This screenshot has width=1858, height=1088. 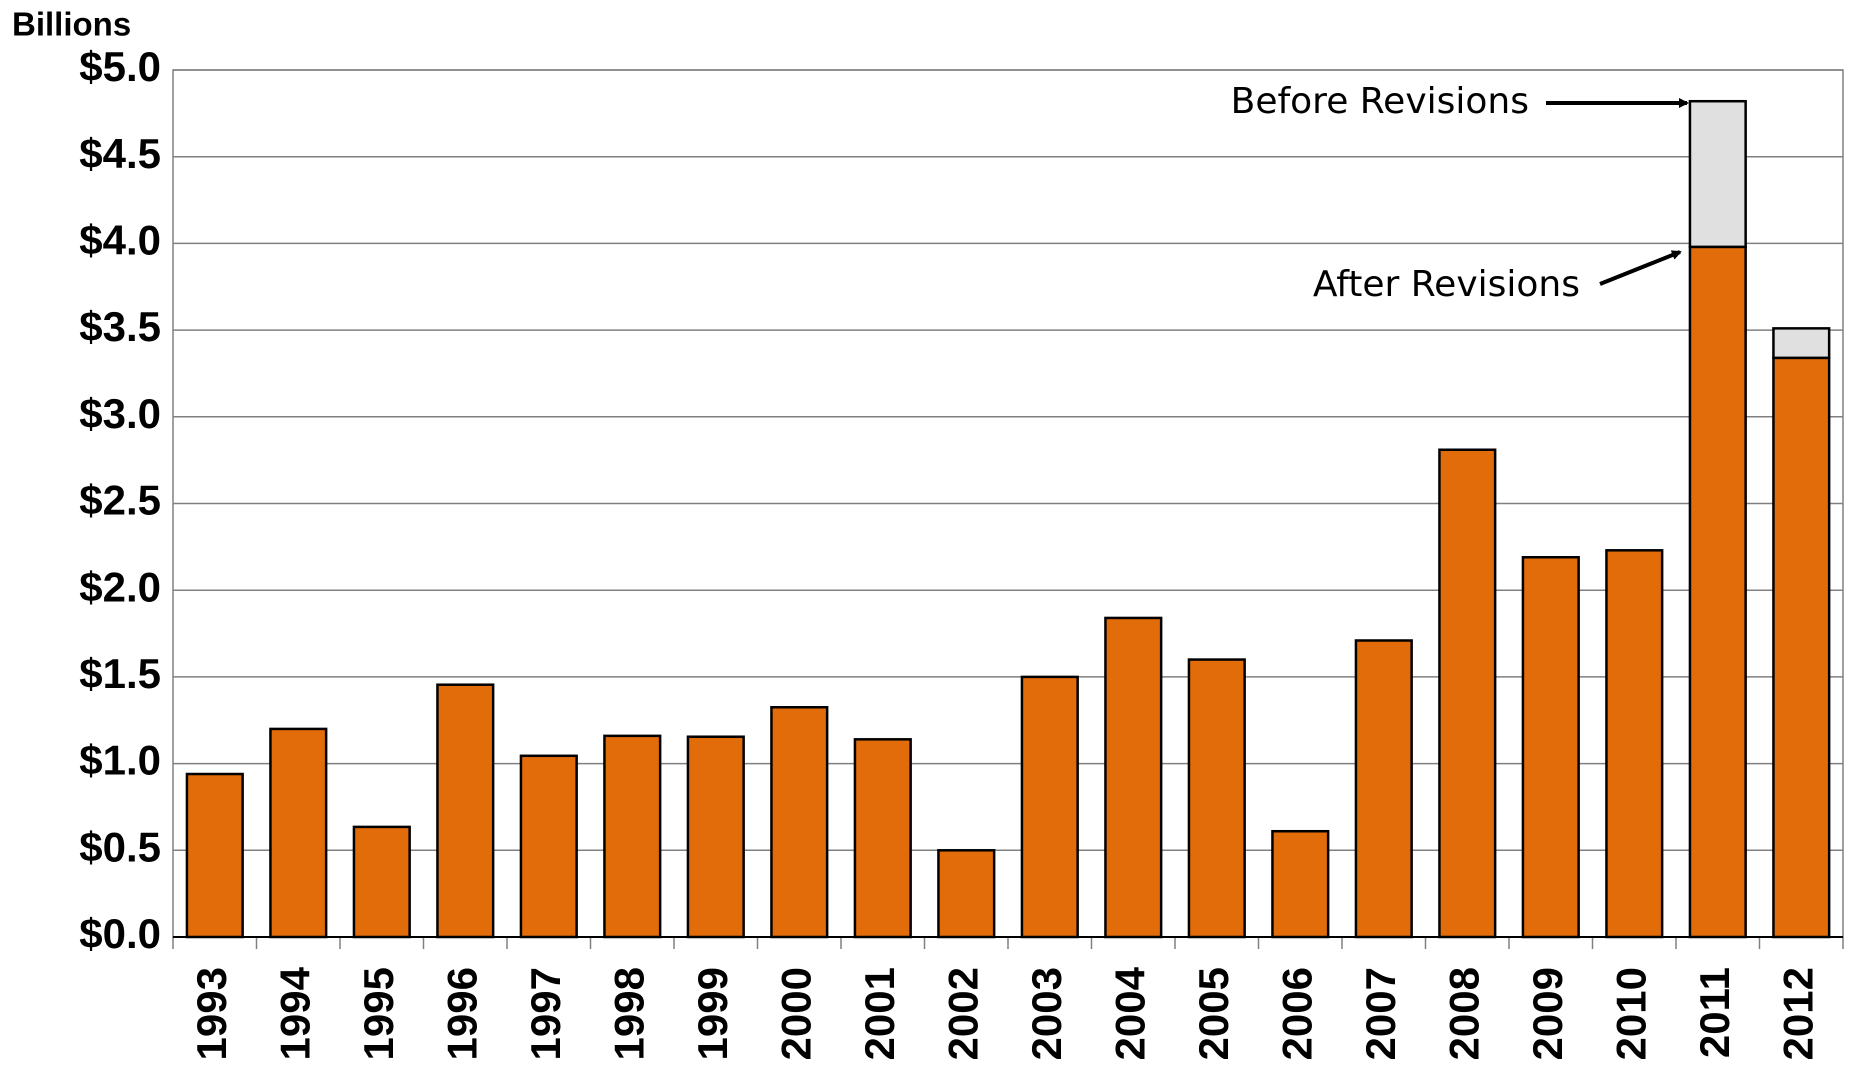 What do you see at coordinates (461, 1013) in the screenshot?
I see `x-tick-label: 1996` at bounding box center [461, 1013].